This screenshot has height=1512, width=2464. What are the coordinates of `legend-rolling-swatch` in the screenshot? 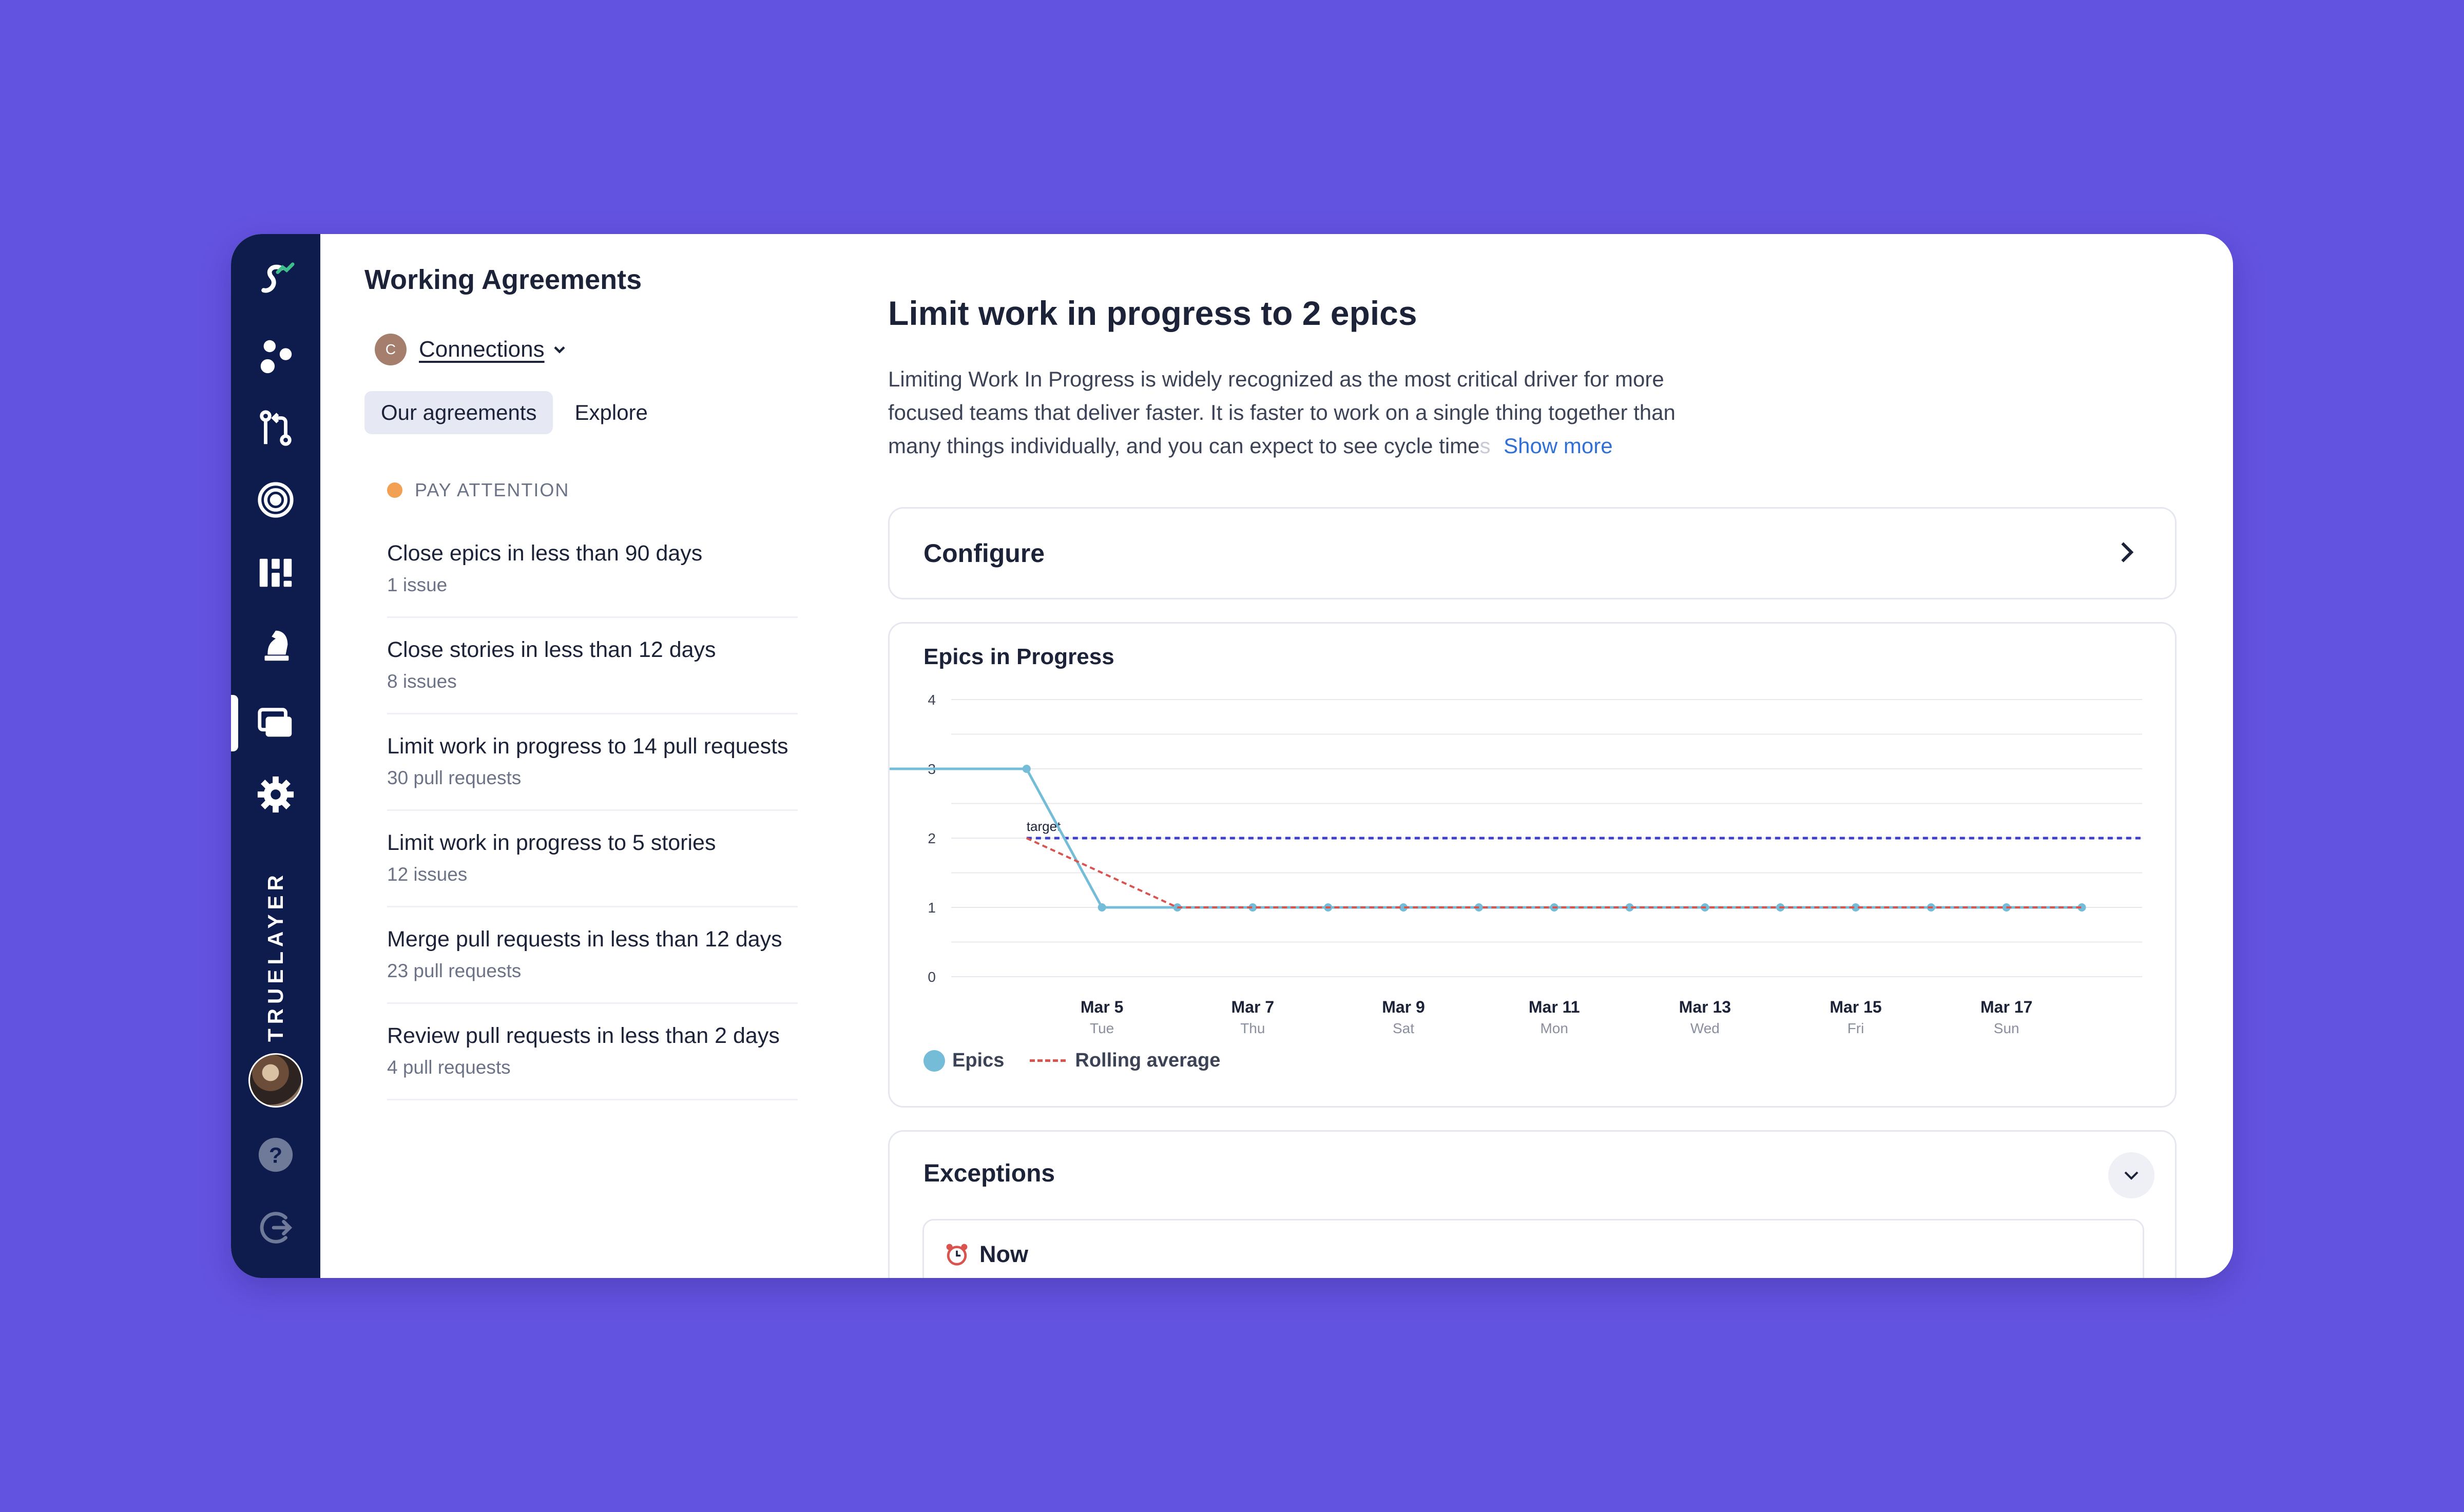 It's located at (1048, 1060).